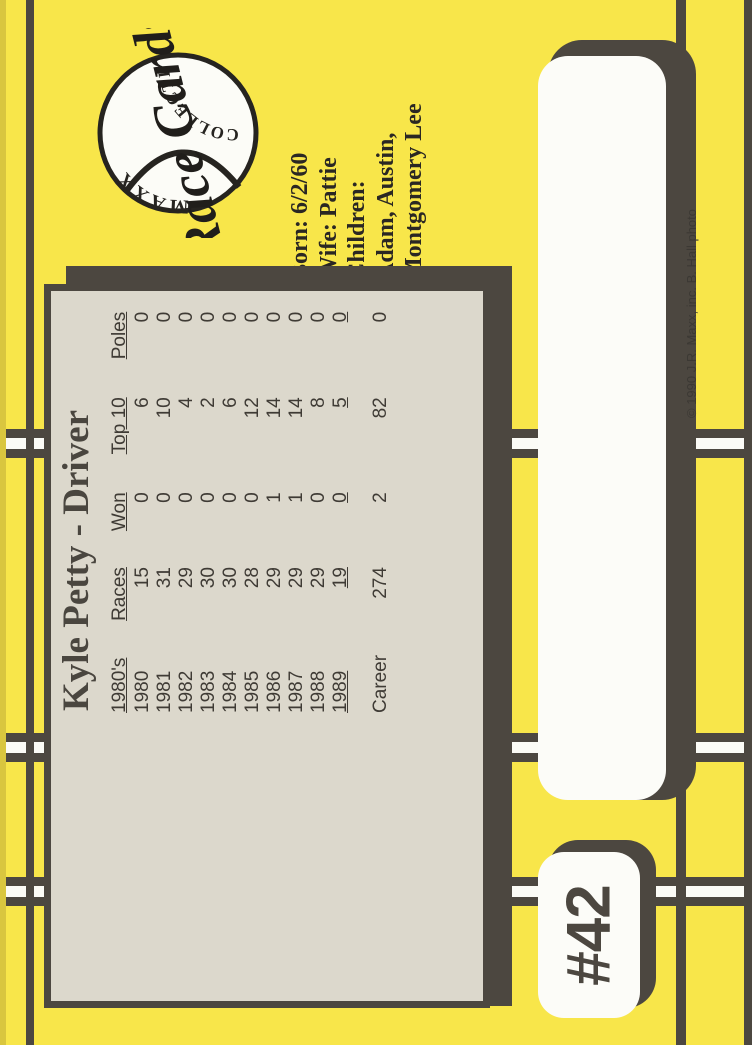  I want to click on cell-year: 1982, so click(186, 691).